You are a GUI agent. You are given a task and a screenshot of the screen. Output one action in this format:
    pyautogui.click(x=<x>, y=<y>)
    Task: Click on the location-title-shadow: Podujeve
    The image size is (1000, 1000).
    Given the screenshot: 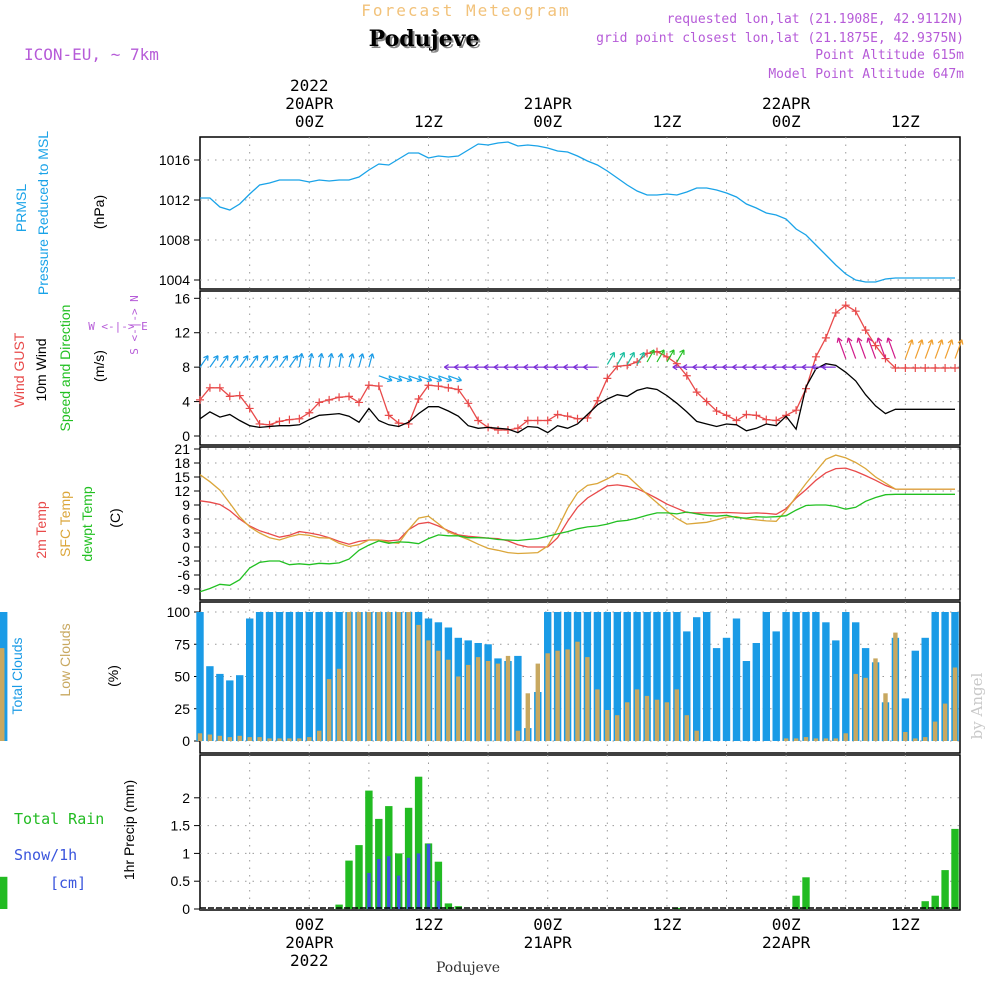 What is the action you would take?
    pyautogui.click(x=424, y=39)
    